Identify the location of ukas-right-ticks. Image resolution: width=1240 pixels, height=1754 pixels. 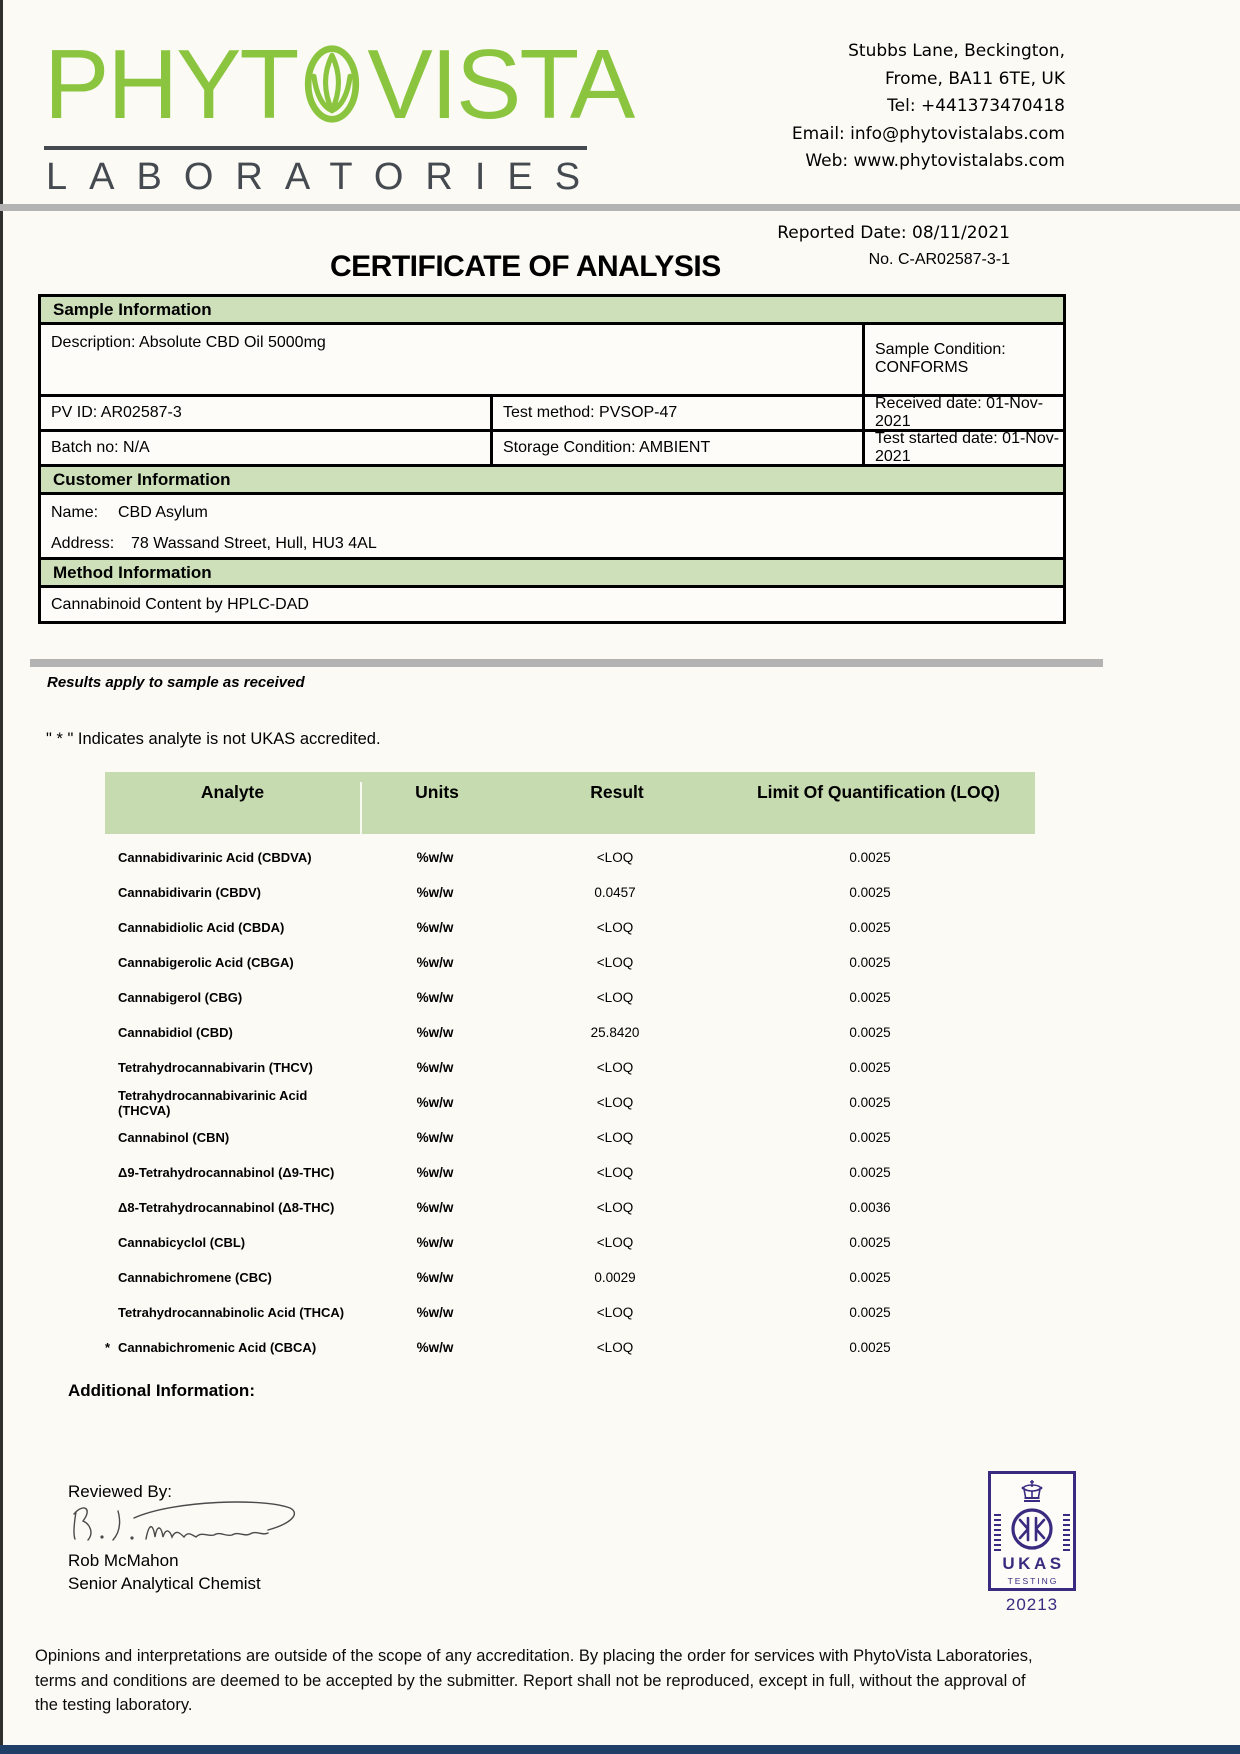
(1066, 1533).